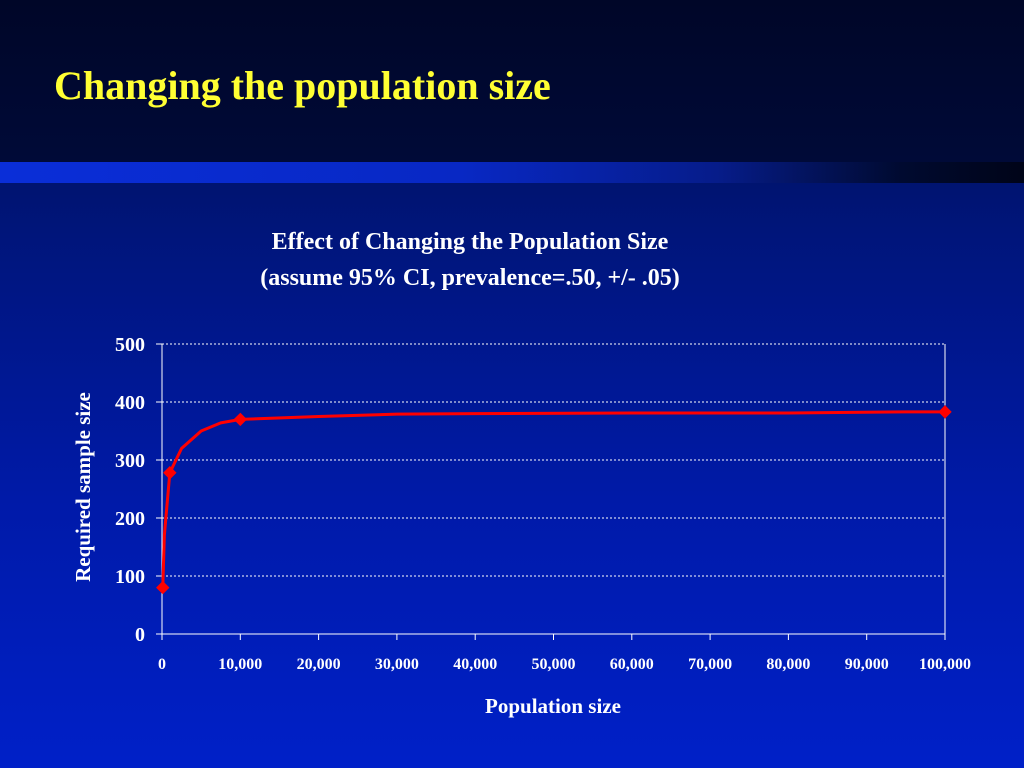 The image size is (1024, 768). What do you see at coordinates (475, 664) in the screenshot?
I see `x-tick-label: 40,000` at bounding box center [475, 664].